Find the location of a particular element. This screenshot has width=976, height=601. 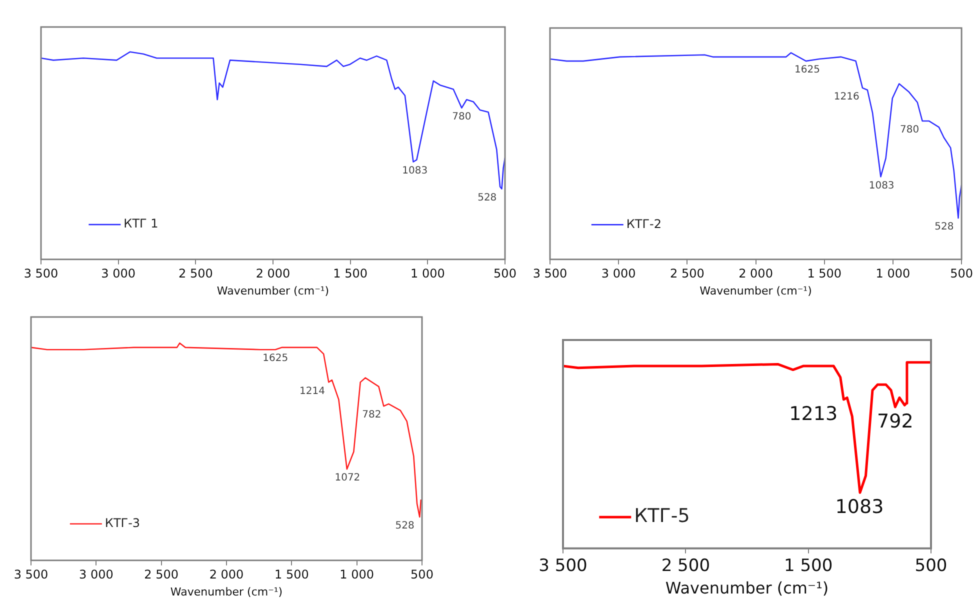

annotation: 792 is located at coordinates (895, 421).